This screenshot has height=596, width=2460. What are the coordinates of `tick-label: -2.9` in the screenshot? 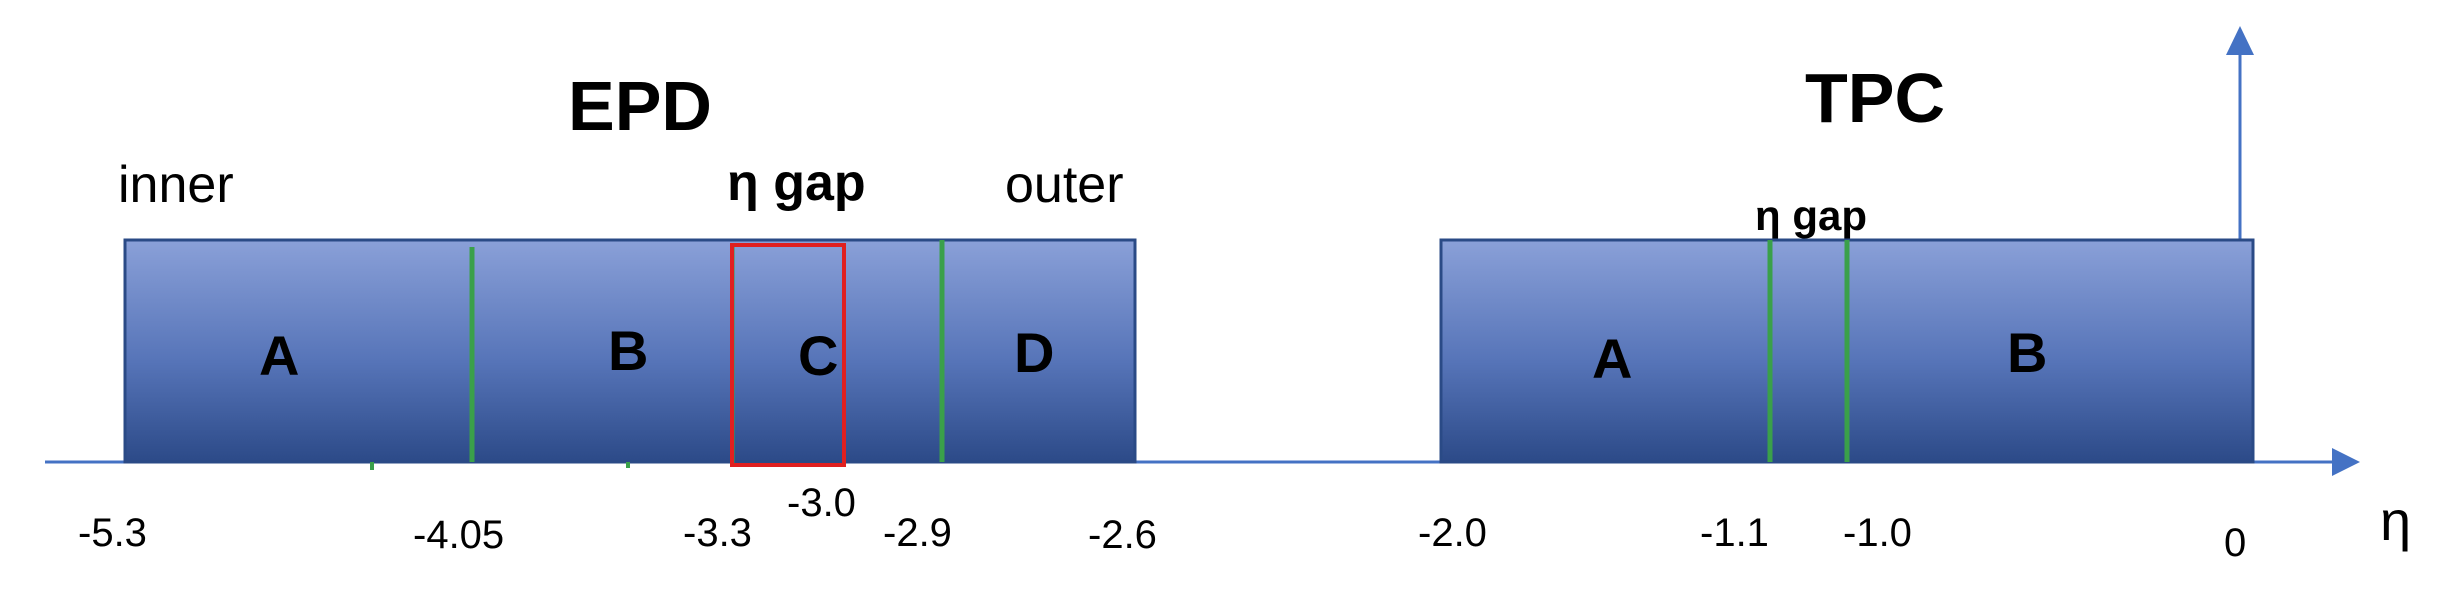 It's located at (917, 533).